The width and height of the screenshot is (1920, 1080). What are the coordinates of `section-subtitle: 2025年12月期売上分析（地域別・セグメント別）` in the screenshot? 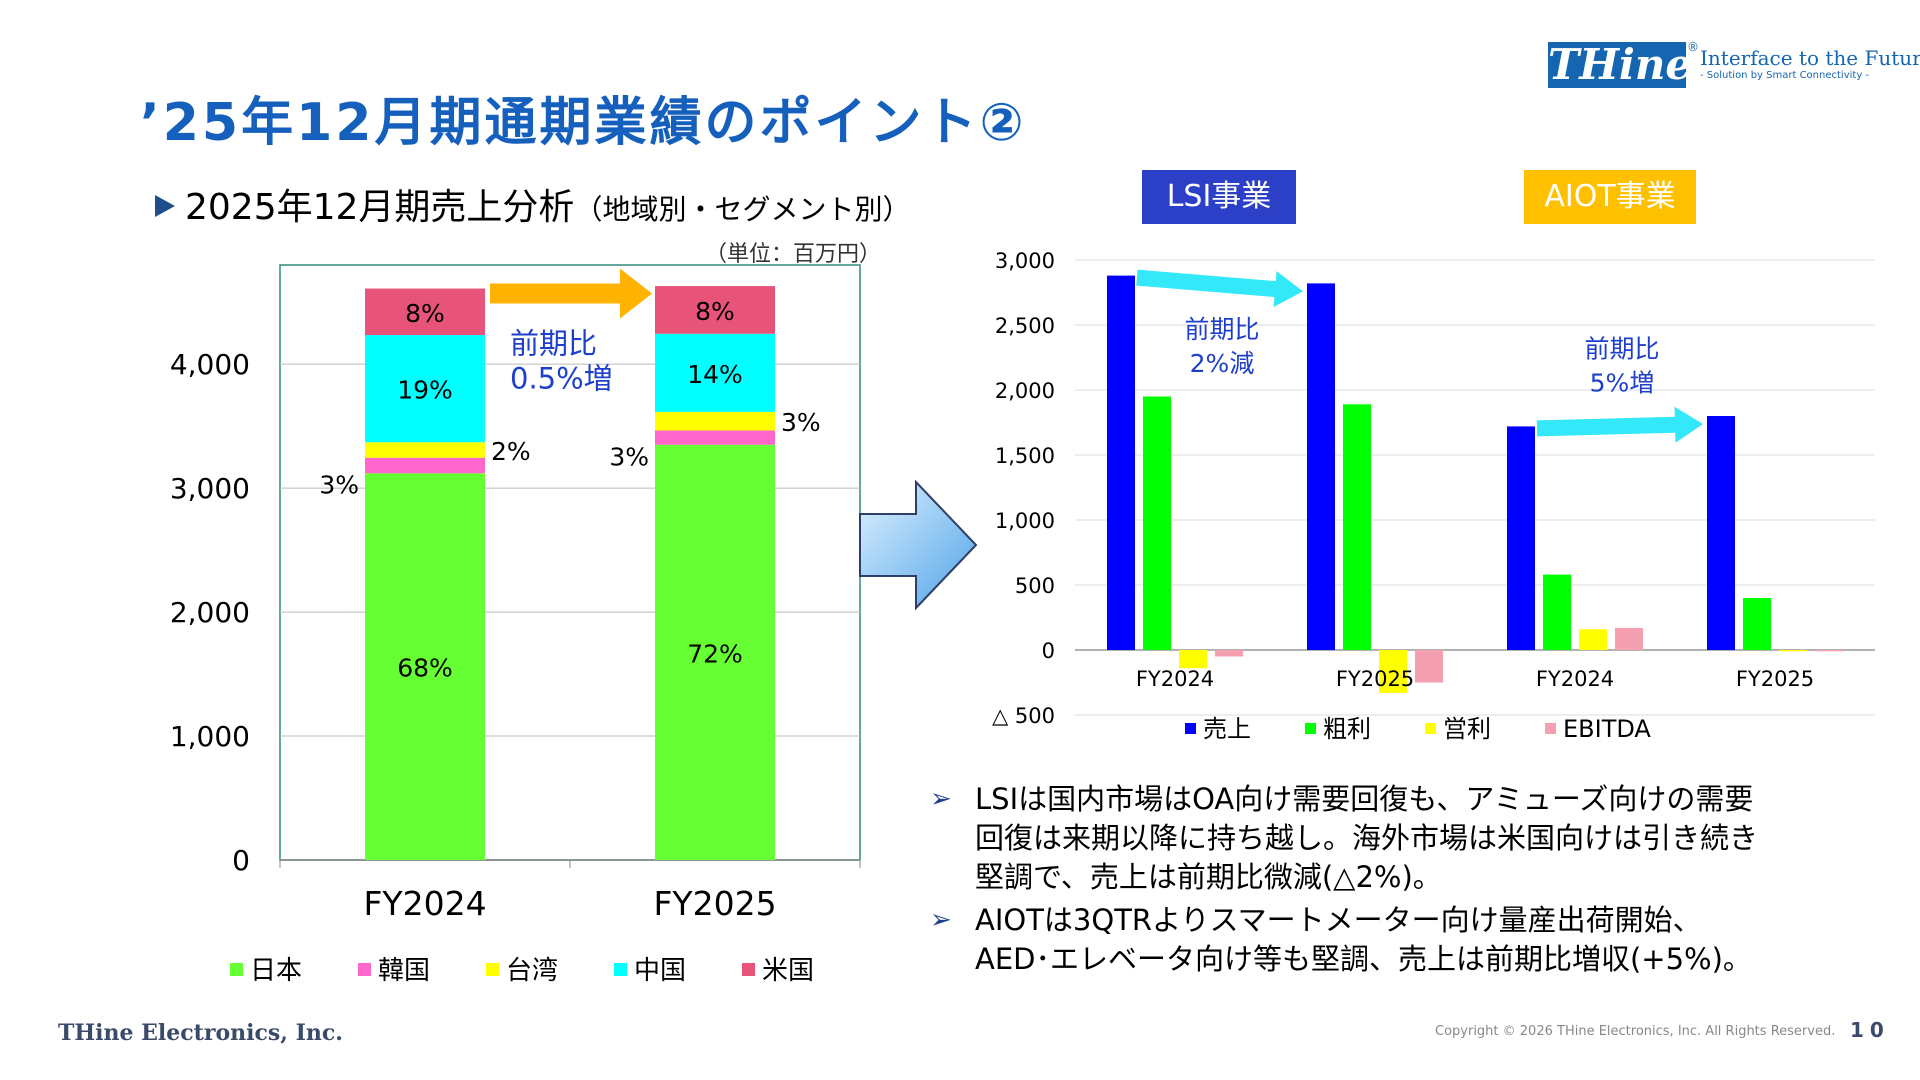 It's located at (547, 204).